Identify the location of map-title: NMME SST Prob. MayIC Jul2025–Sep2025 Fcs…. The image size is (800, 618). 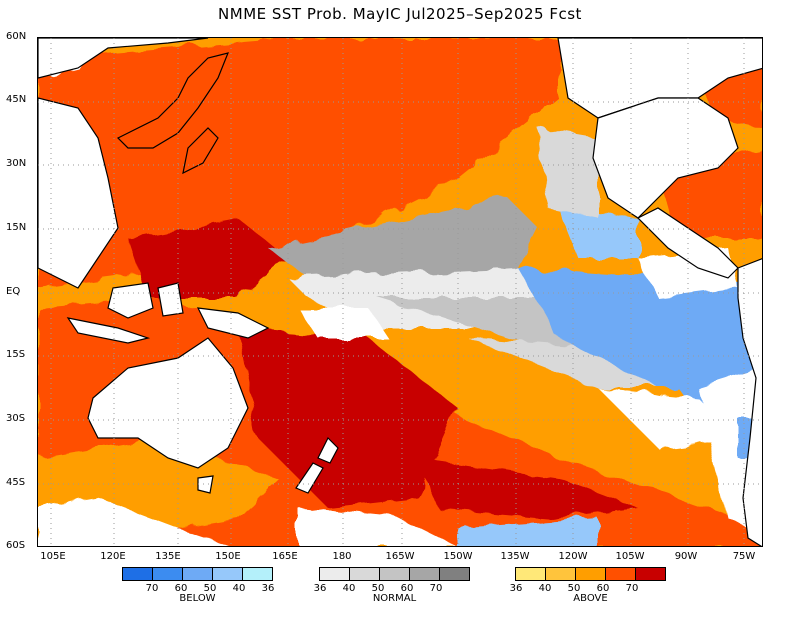
(400, 14).